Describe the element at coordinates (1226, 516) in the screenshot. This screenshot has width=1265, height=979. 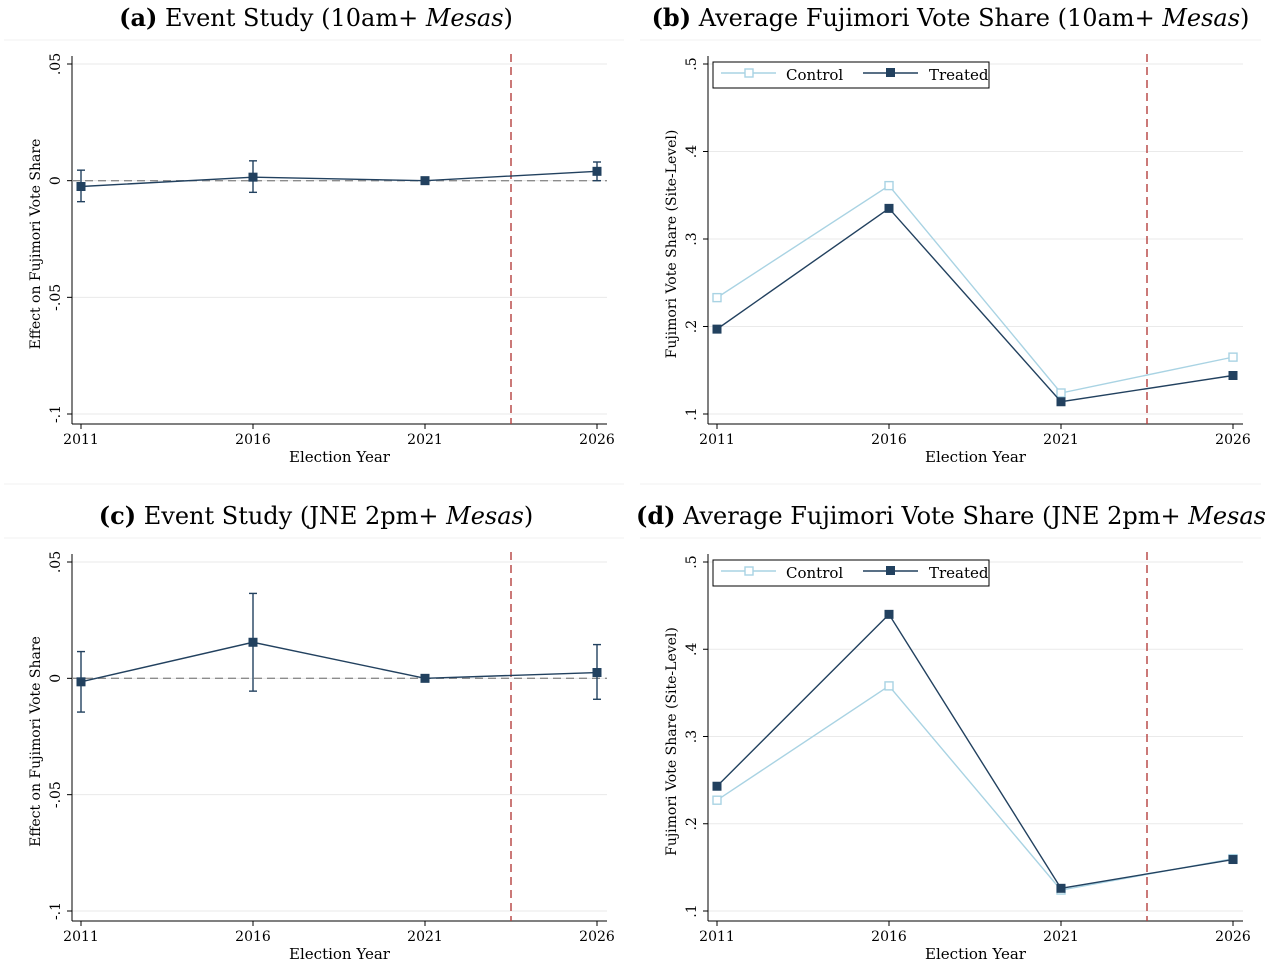
I see `panel-d-title-italic: Mesas` at that location.